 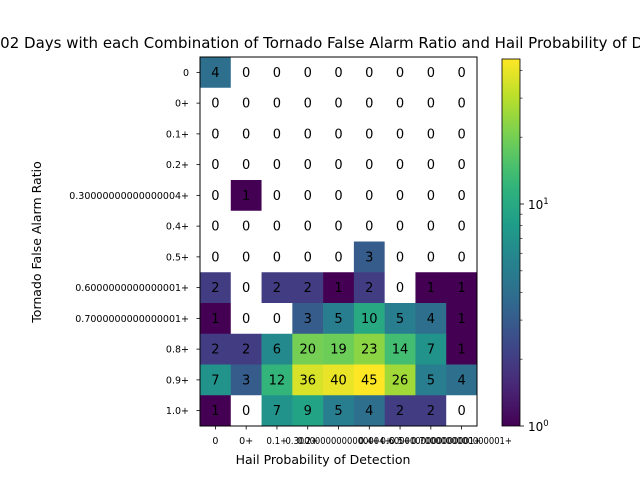 I want to click on y-tick-label: 0.6000000000000001+, so click(x=132, y=288).